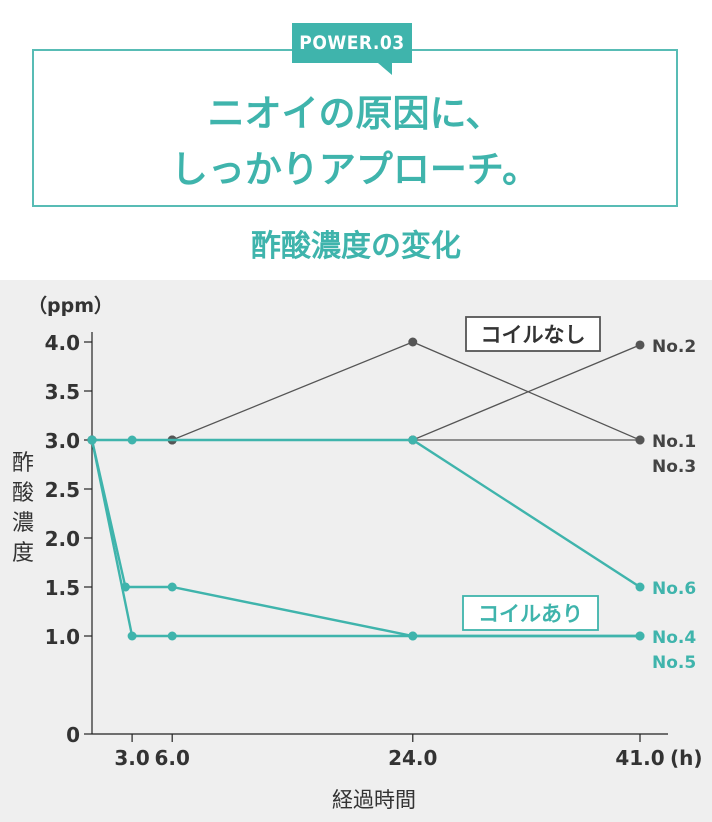 The image size is (712, 822). Describe the element at coordinates (674, 663) in the screenshot. I see `end-label-no5: No.5` at that location.